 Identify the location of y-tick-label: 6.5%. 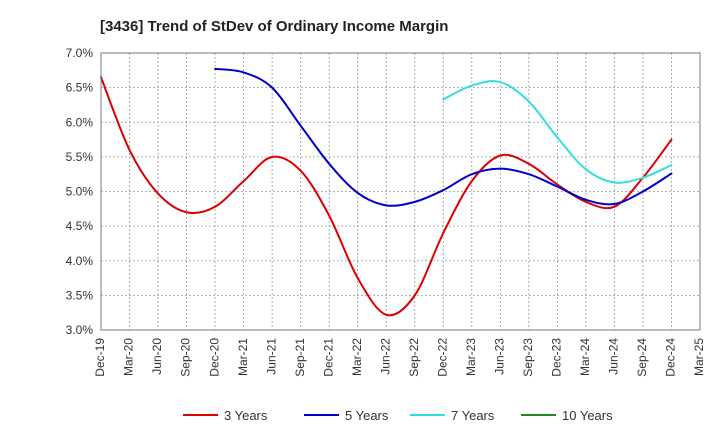
(80, 88).